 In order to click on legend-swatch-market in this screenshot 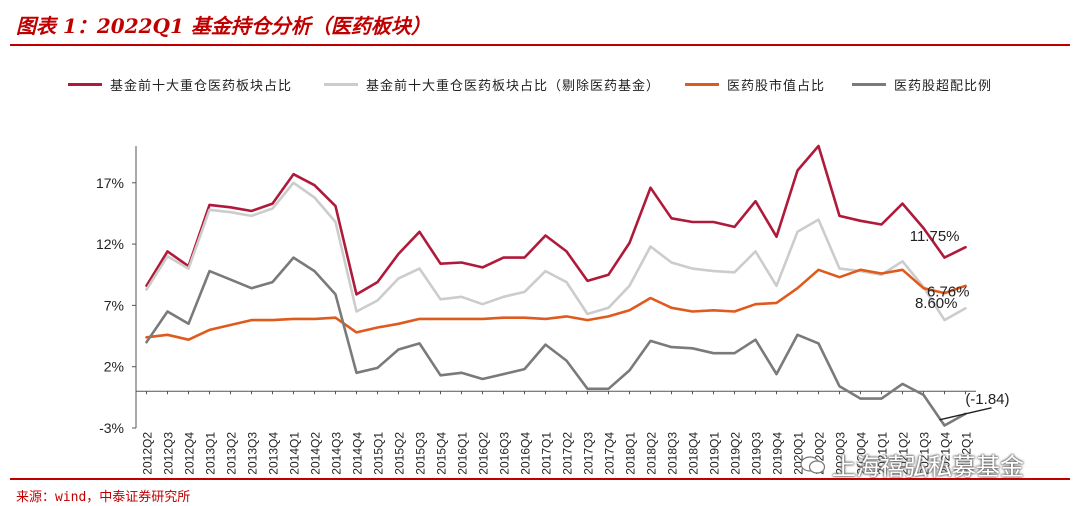, I will do `click(702, 84)`.